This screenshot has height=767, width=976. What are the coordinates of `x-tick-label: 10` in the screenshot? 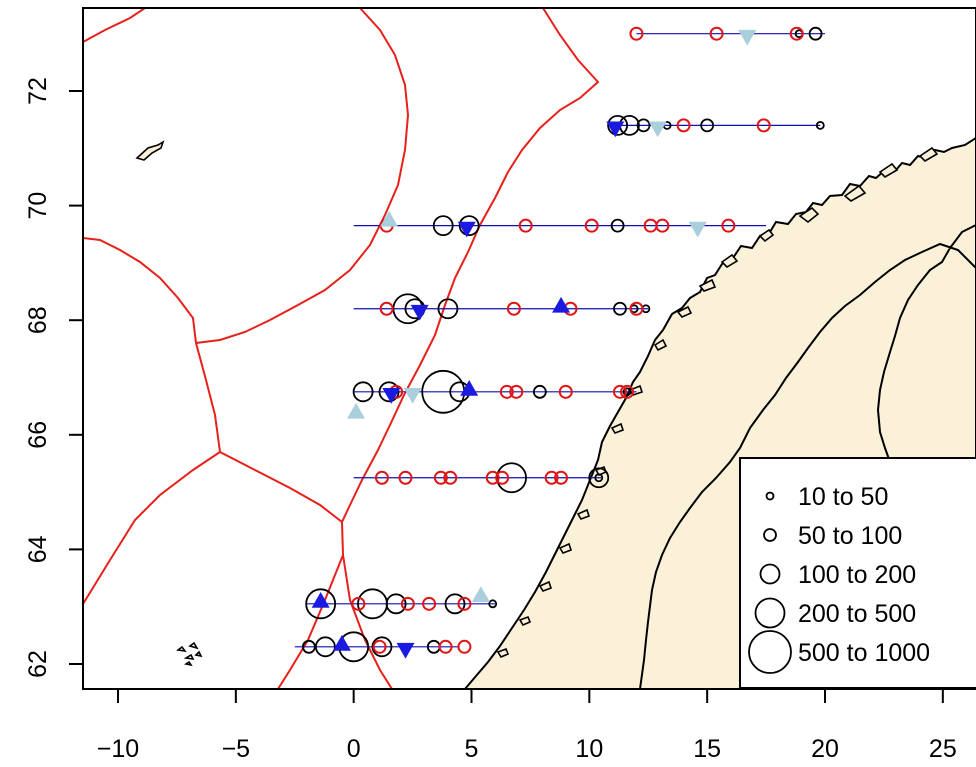 It's located at (589, 749).